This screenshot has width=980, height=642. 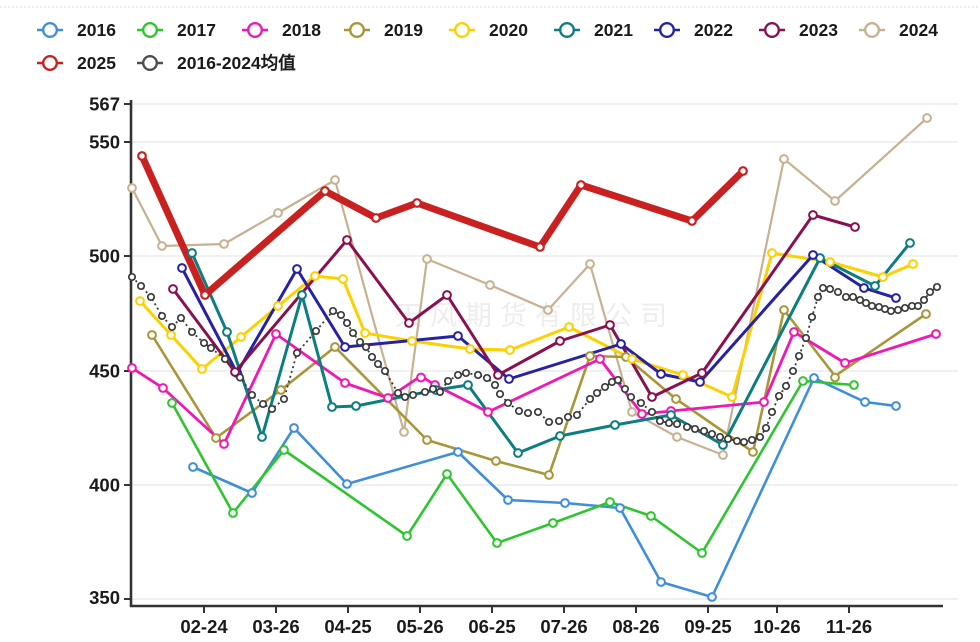 What do you see at coordinates (196, 30) in the screenshot?
I see `svg-text: 2017` at bounding box center [196, 30].